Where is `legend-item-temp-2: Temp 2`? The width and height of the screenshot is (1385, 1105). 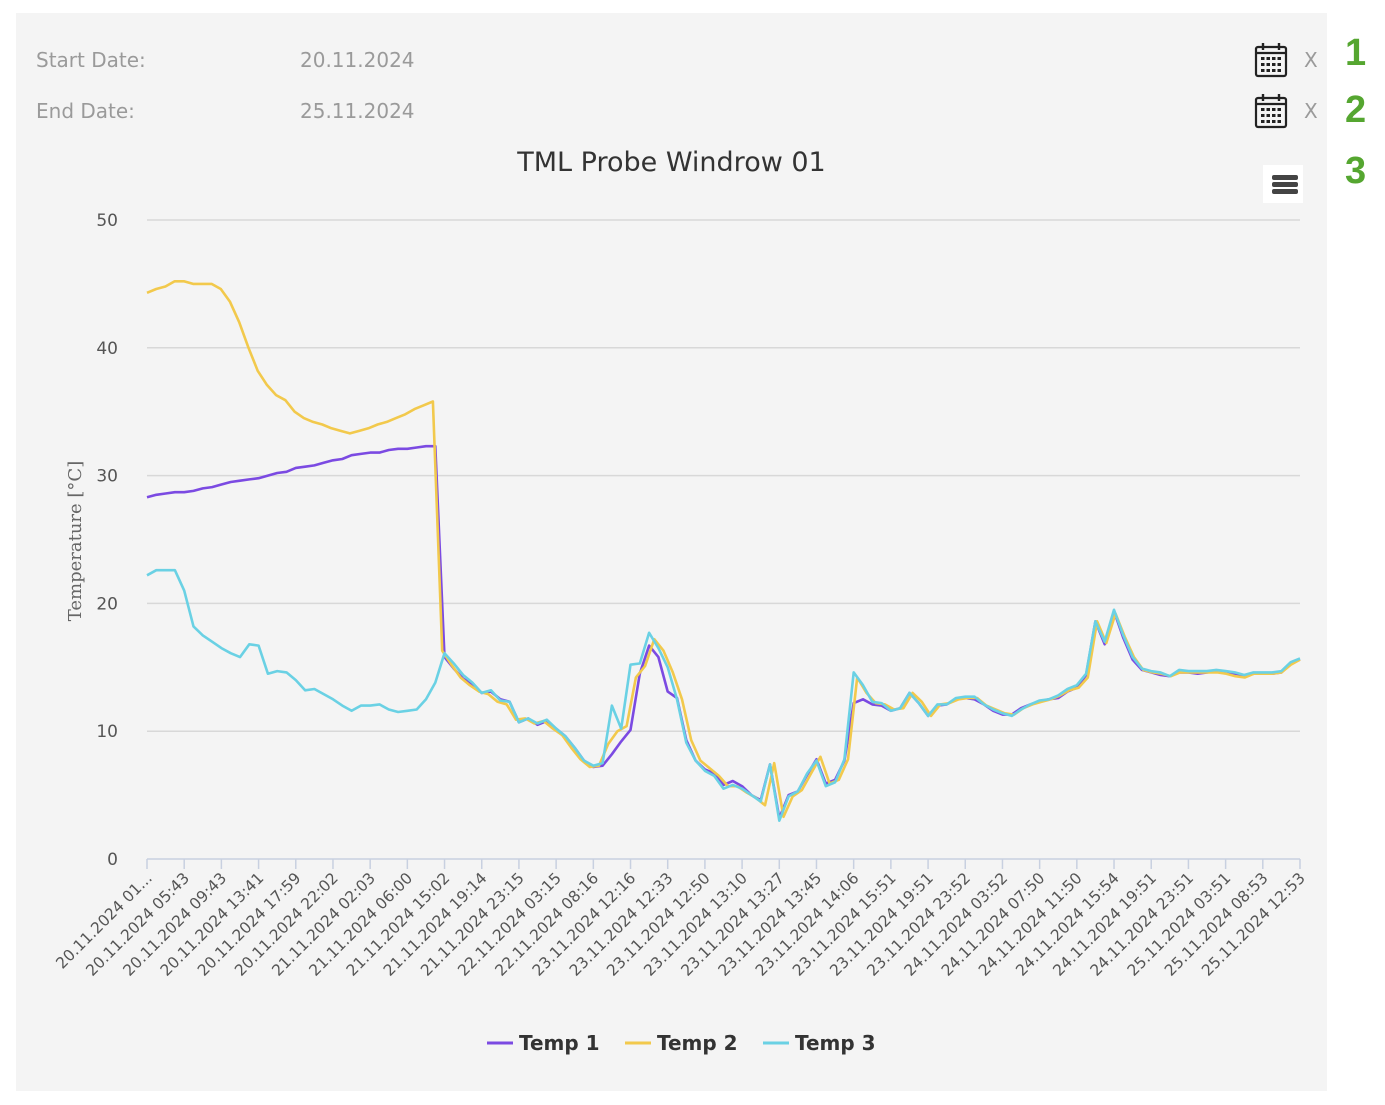 legend-item-temp-2: Temp 2 is located at coordinates (681, 1043).